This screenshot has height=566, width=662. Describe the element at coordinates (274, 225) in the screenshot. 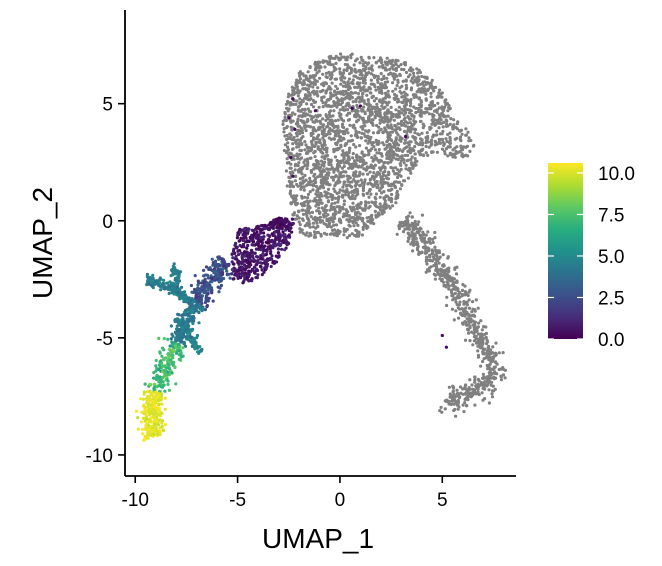

I see `data-point-purple-tip` at that location.